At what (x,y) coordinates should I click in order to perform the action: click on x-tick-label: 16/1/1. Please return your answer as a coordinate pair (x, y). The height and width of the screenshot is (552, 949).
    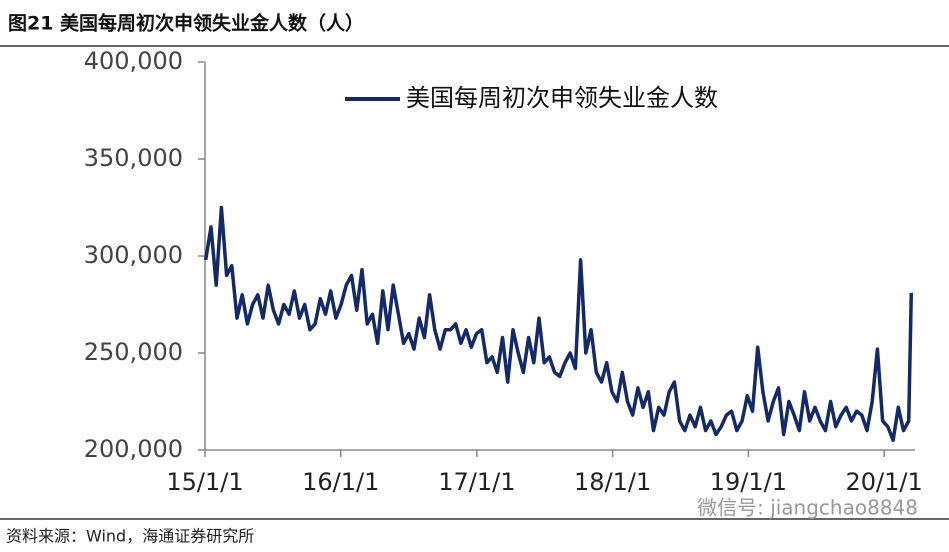
    Looking at the image, I should click on (340, 482).